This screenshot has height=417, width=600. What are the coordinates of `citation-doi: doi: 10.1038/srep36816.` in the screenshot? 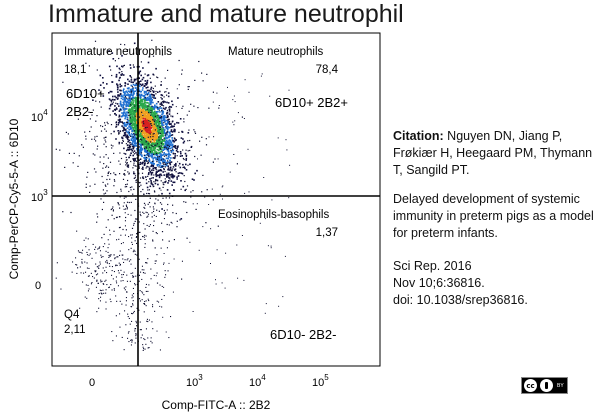 It's located at (460, 300).